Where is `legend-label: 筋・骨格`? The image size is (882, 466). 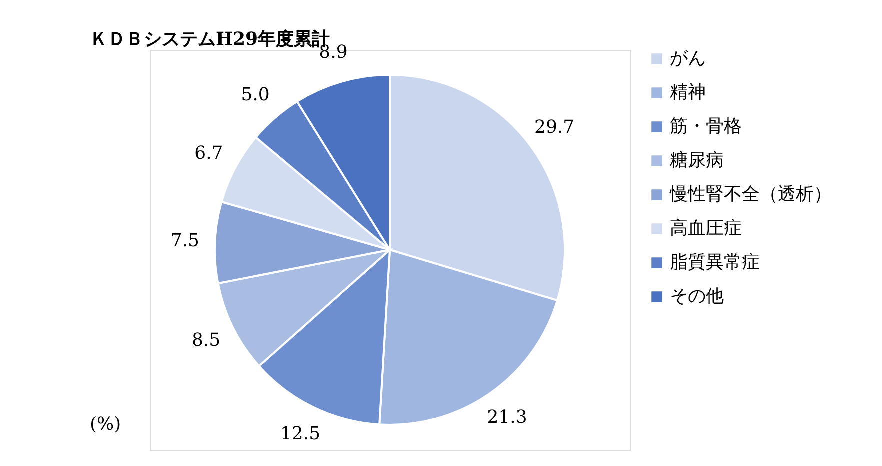 legend-label: 筋・骨格 is located at coordinates (706, 126).